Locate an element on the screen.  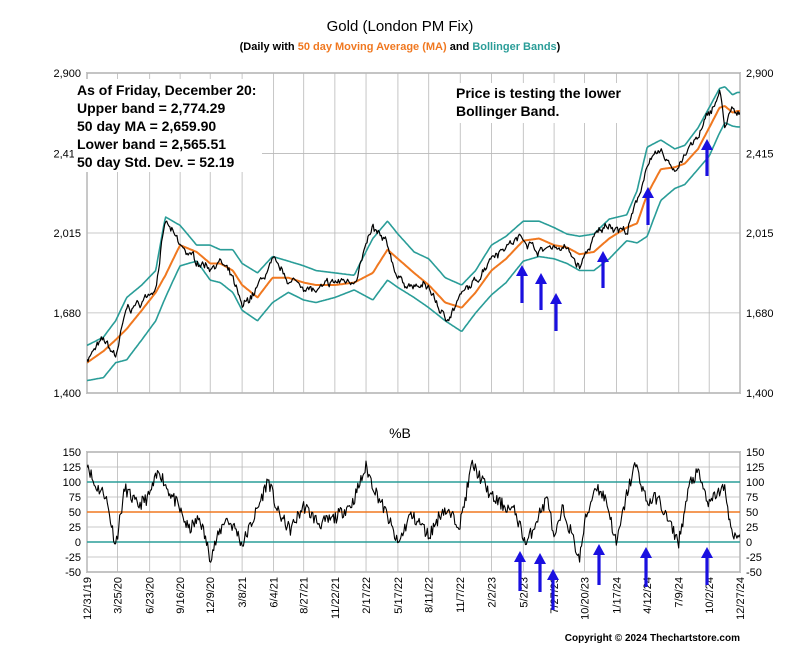
stats-box is located at coordinates (168, 125).